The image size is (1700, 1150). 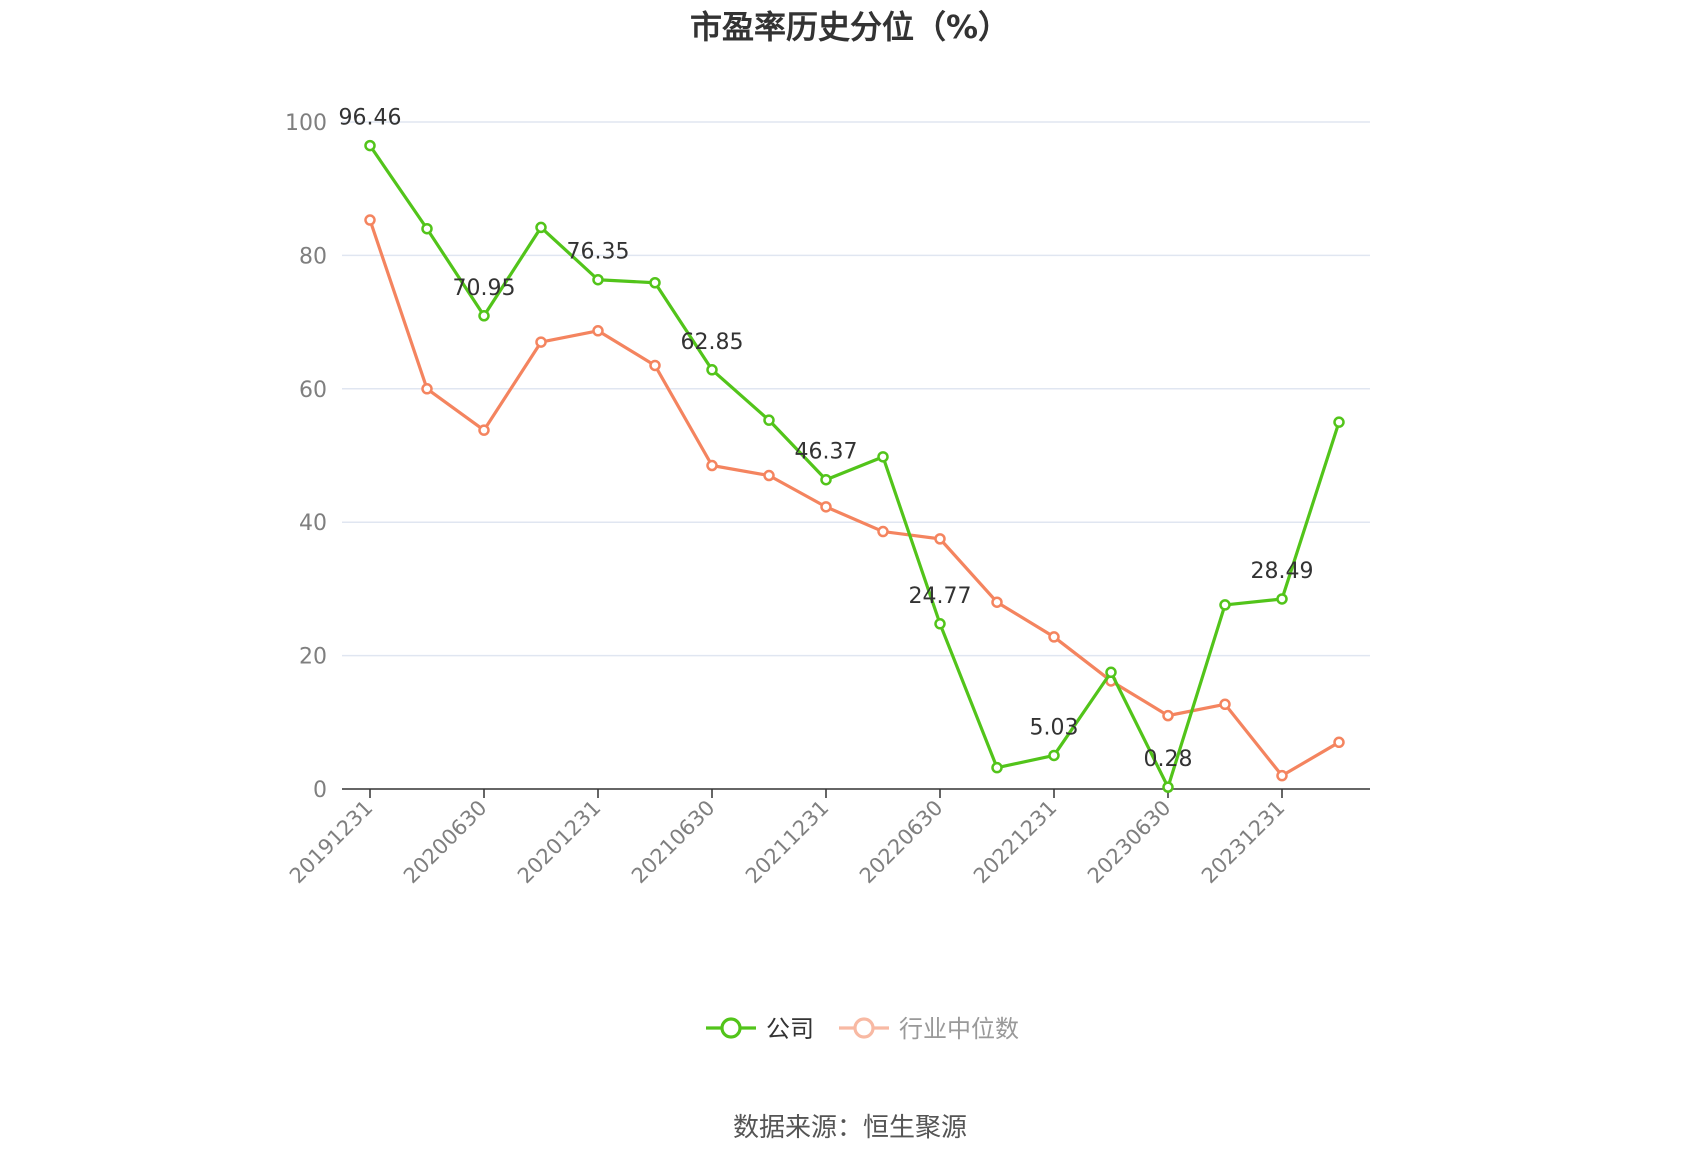 I want to click on data-label: 5.03, so click(x=1054, y=727).